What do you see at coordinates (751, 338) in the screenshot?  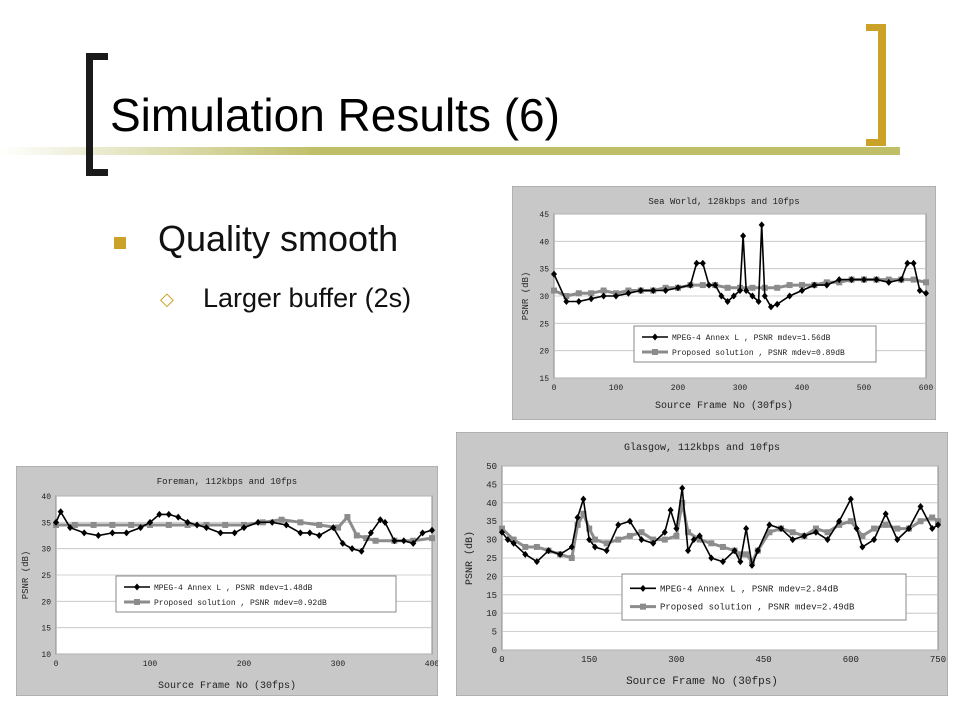 I see `legend-label: MPEG-4 Annex L , PSNR mdev=1.56dB` at bounding box center [751, 338].